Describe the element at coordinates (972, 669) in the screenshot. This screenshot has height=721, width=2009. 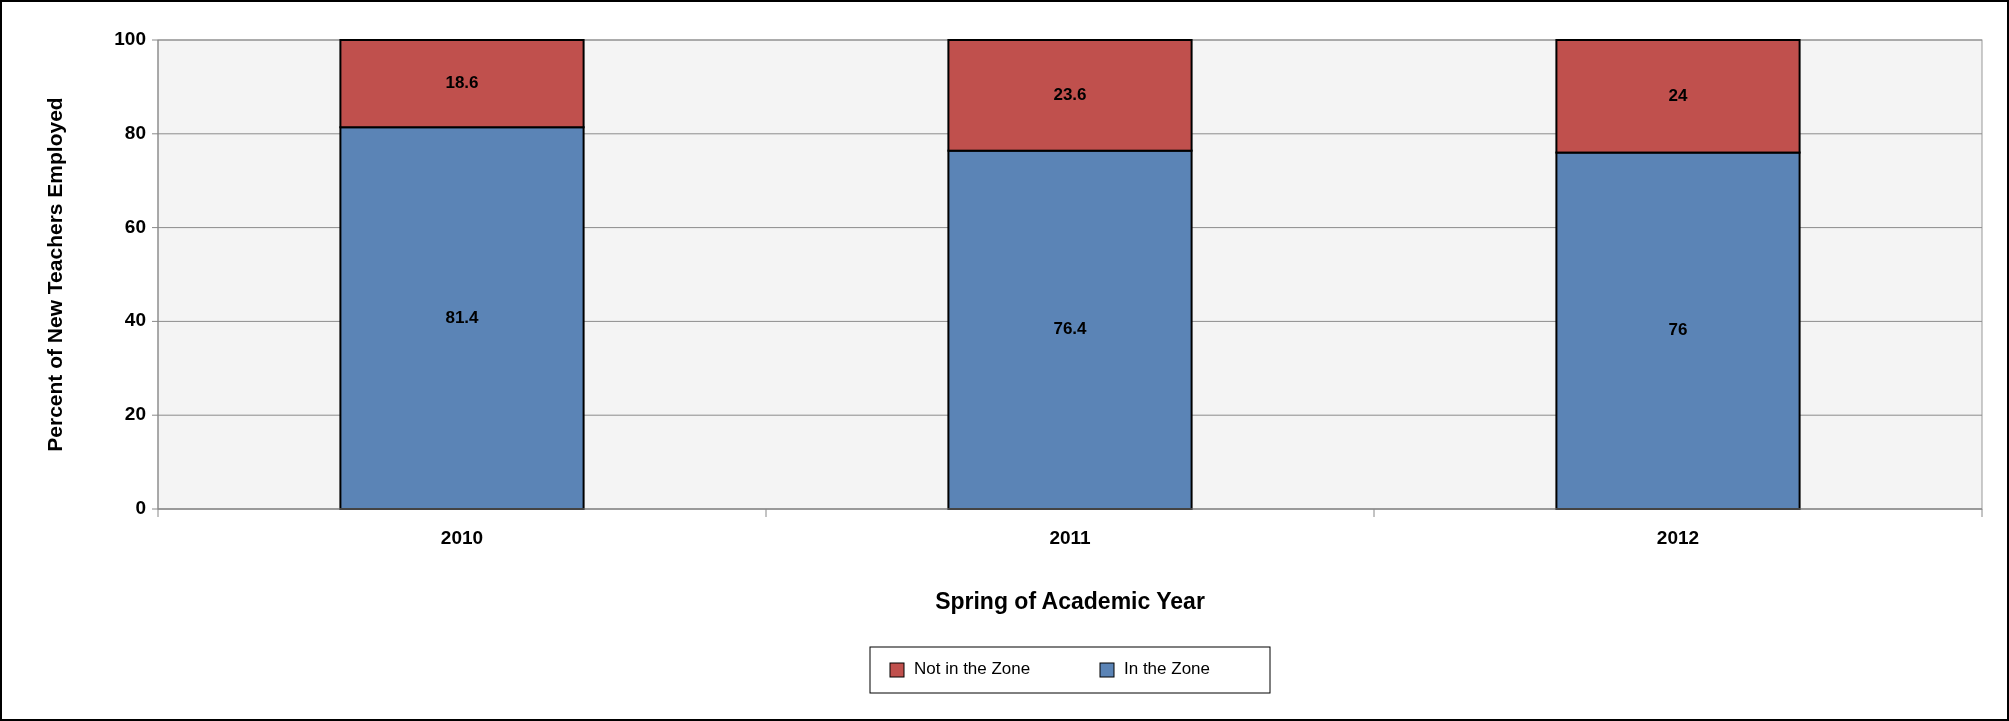
I see `legend-label: Not in the Zone` at that location.